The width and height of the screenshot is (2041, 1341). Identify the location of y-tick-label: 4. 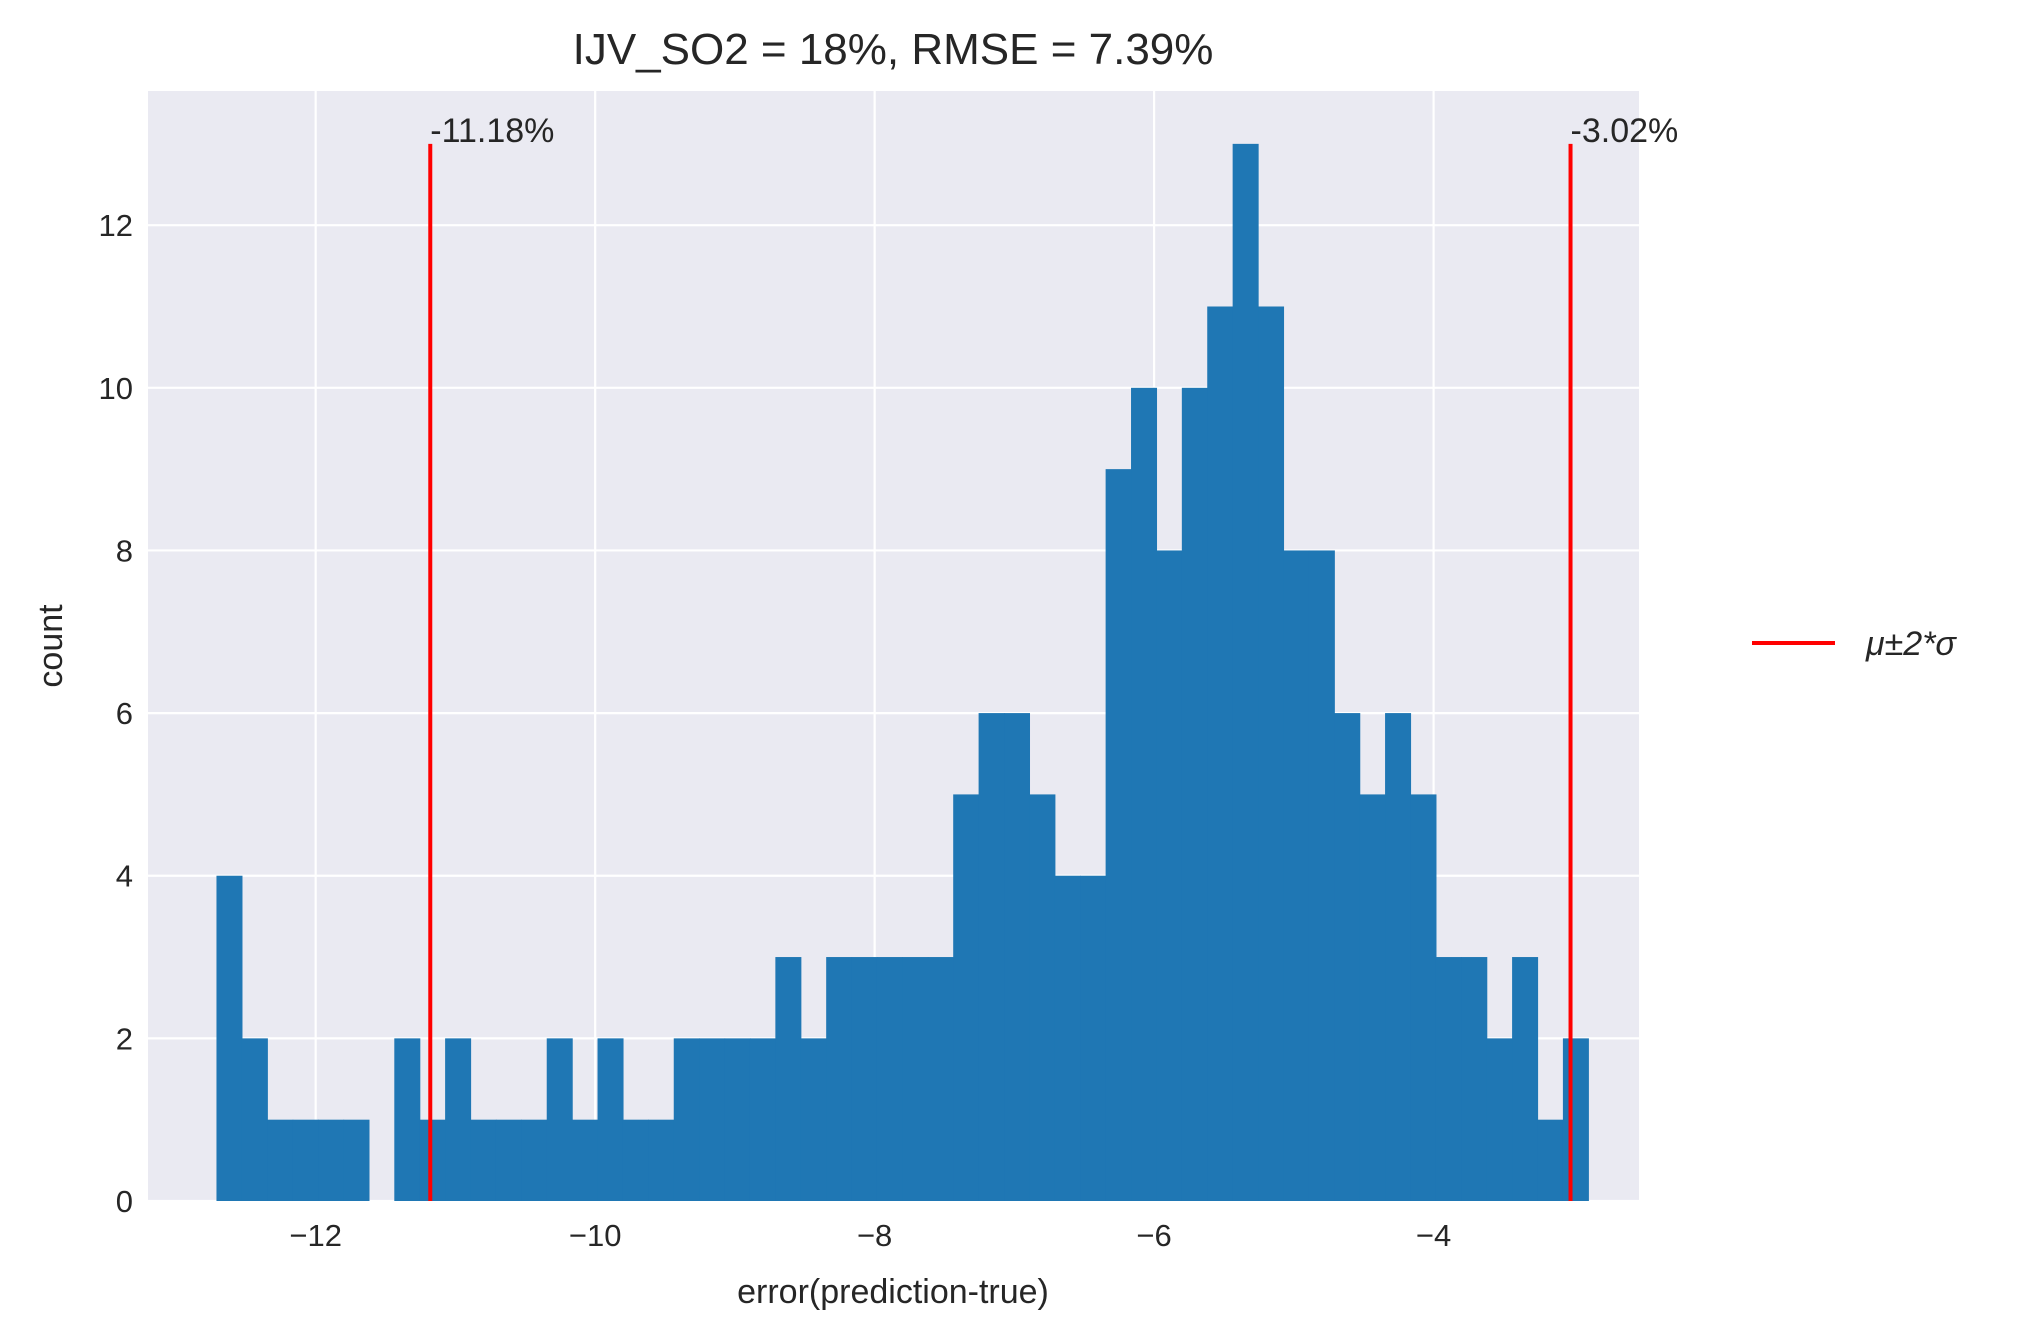
(124, 876).